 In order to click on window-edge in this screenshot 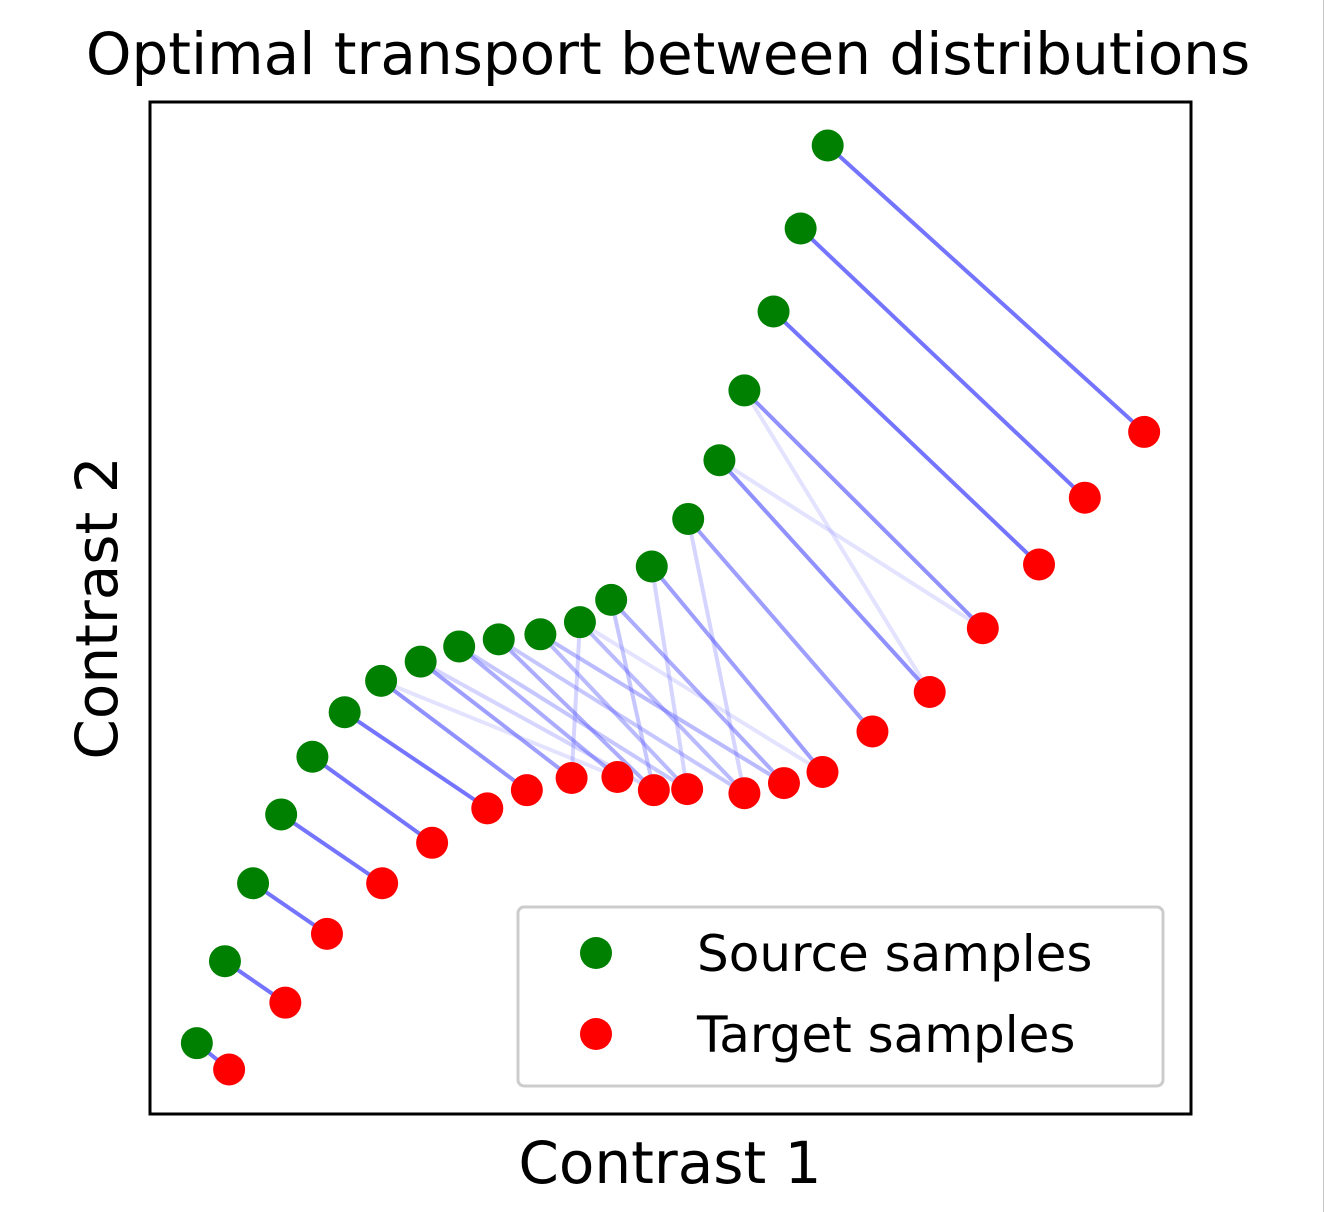, I will do `click(1323, 606)`.